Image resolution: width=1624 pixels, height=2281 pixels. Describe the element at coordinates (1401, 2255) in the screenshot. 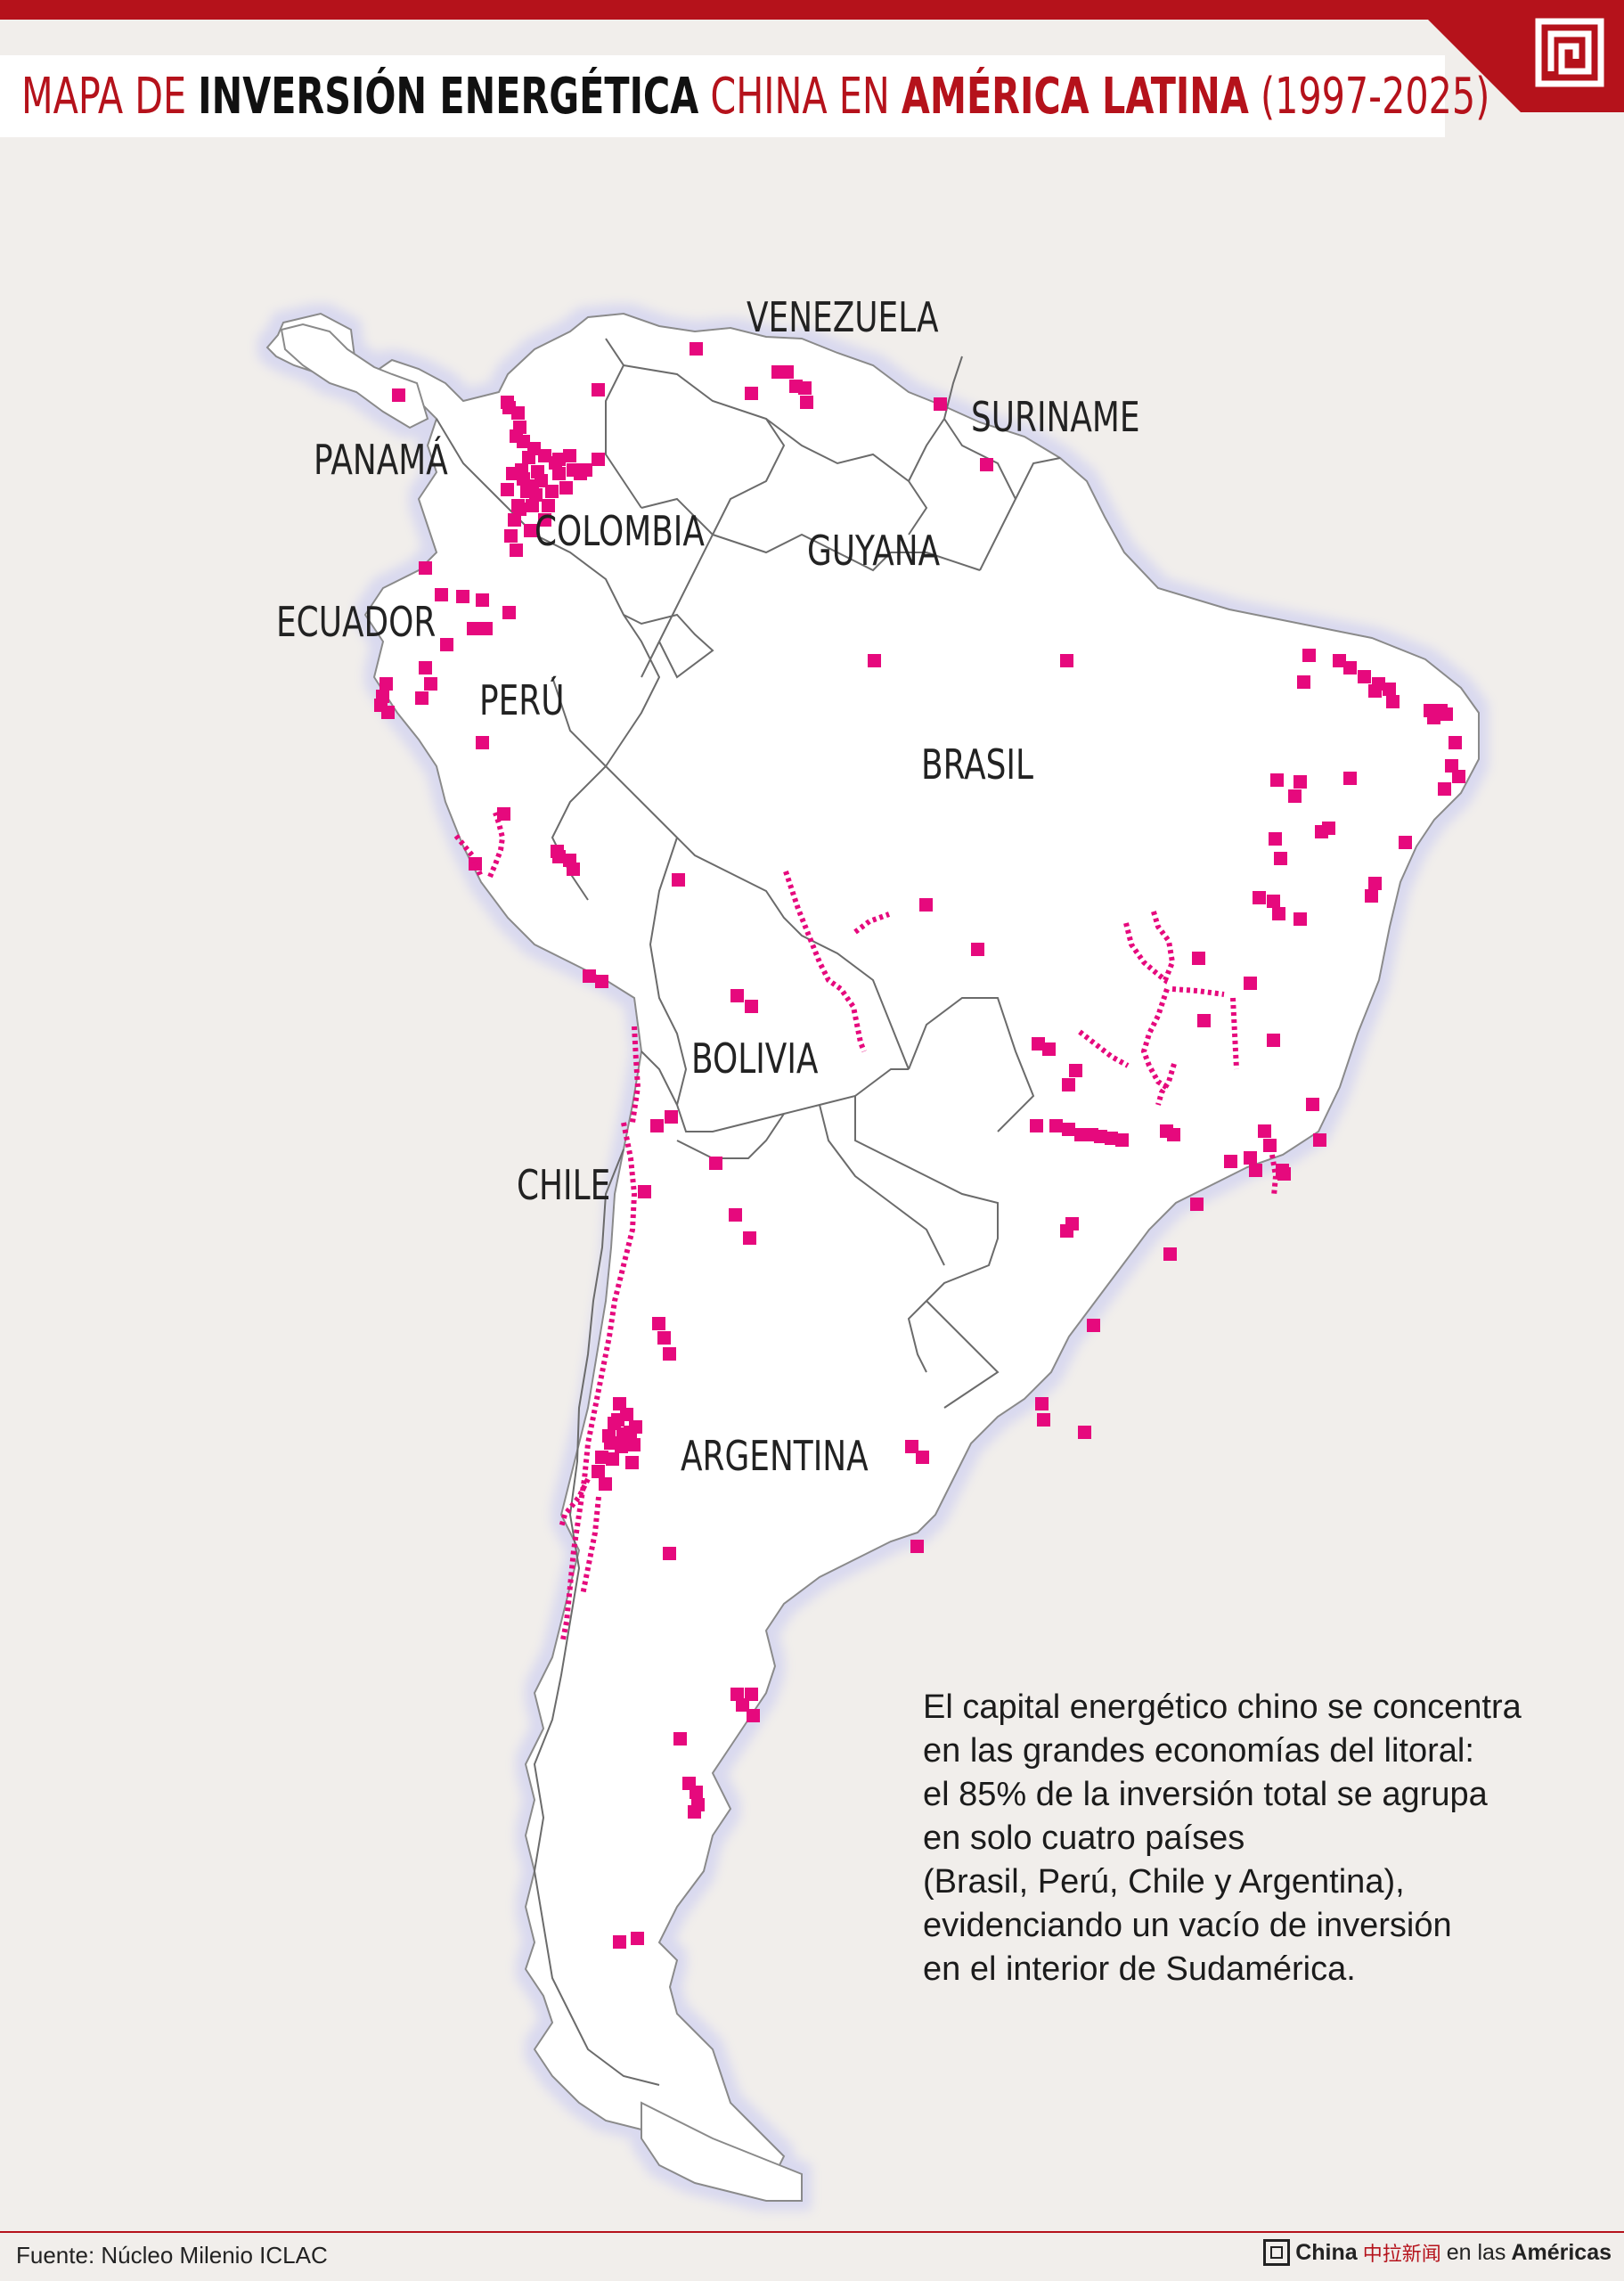

I see `brand-chinese: 中拉新闻` at that location.